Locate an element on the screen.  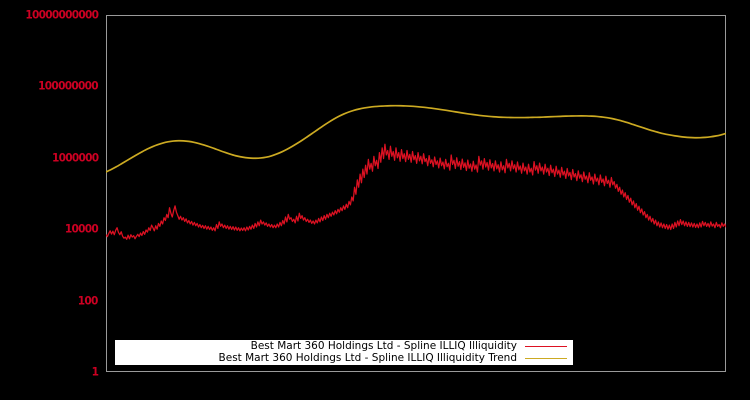
y-axis-tick-labels: 10000000000 100000000 1000000 10000 100 1 is located at coordinates (50, 200).